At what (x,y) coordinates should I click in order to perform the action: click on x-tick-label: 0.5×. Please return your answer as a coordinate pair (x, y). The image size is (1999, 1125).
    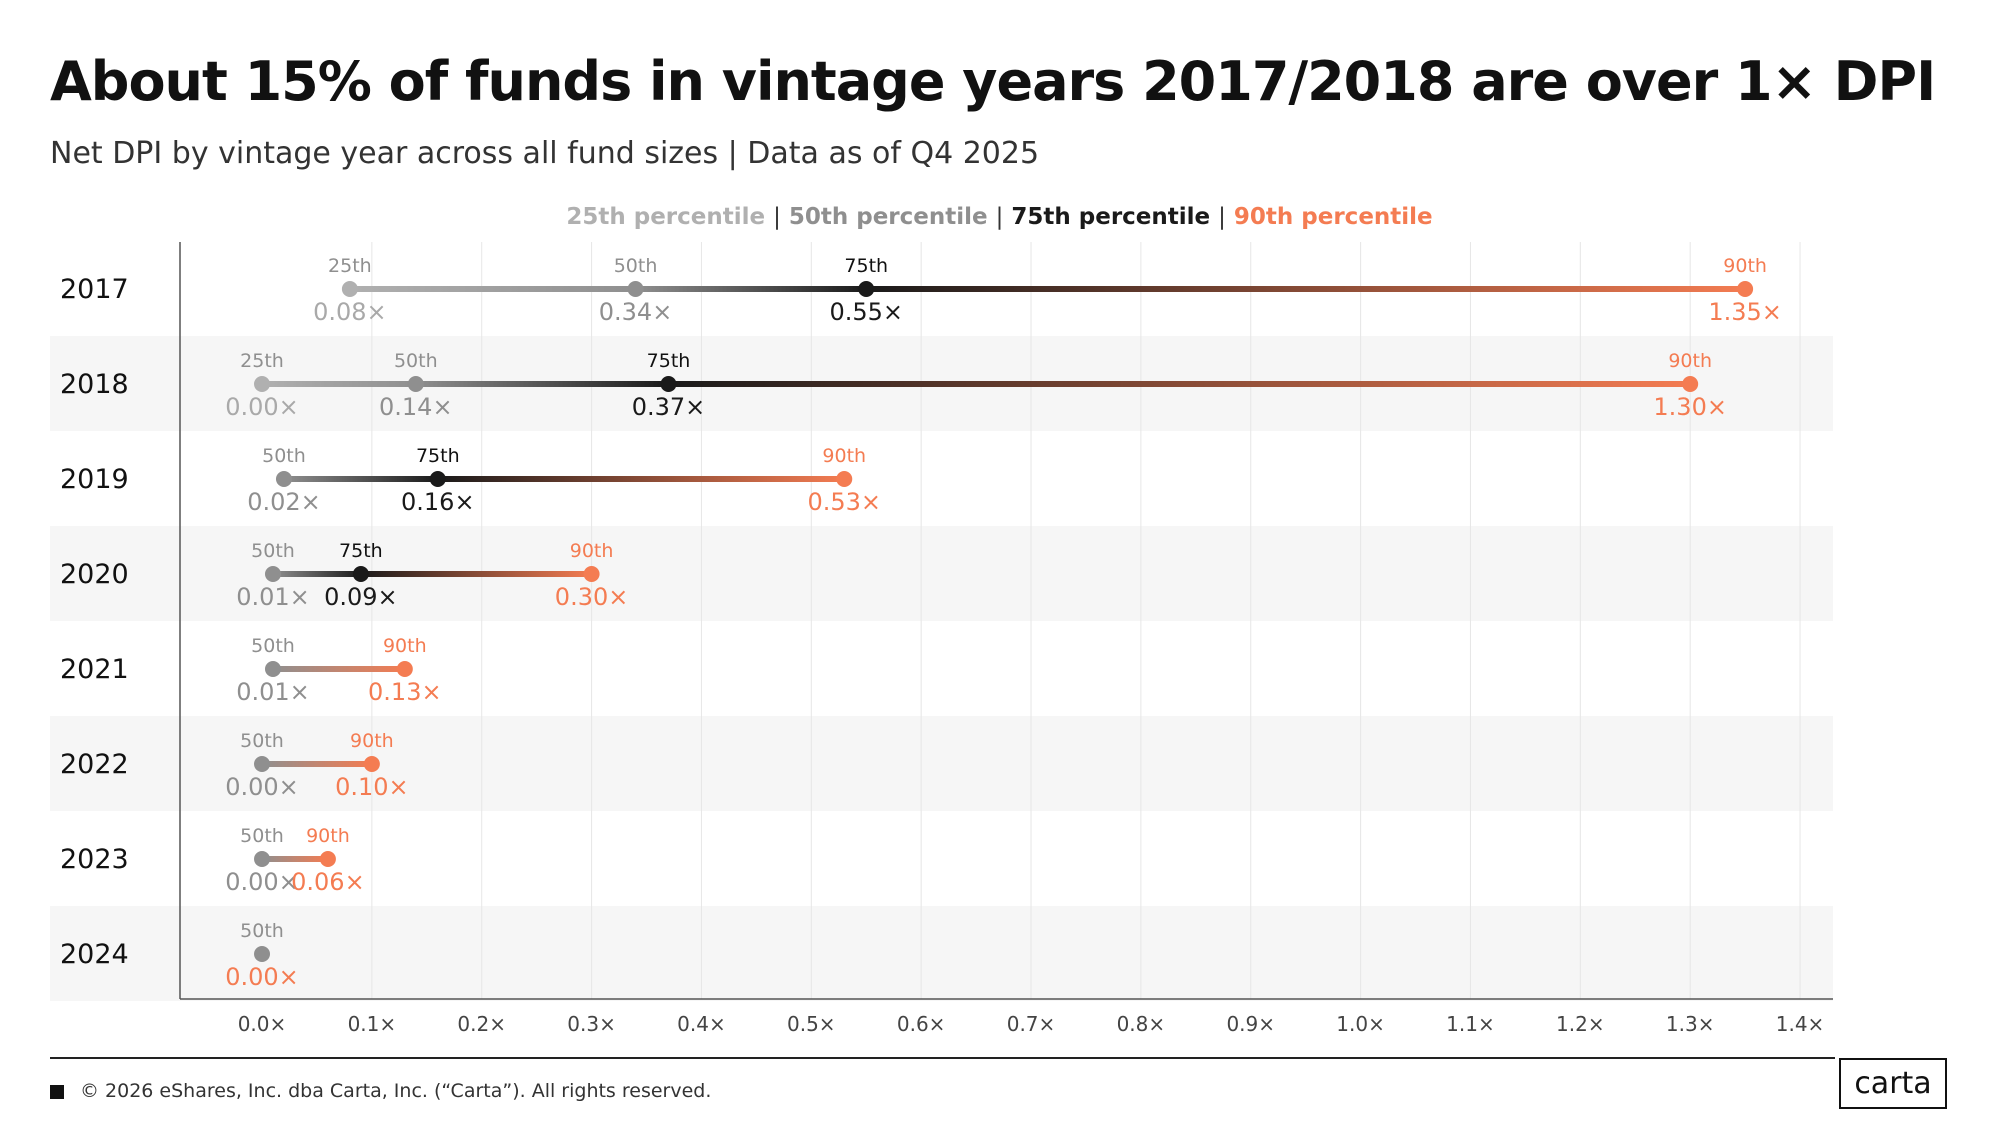
    Looking at the image, I should click on (811, 1024).